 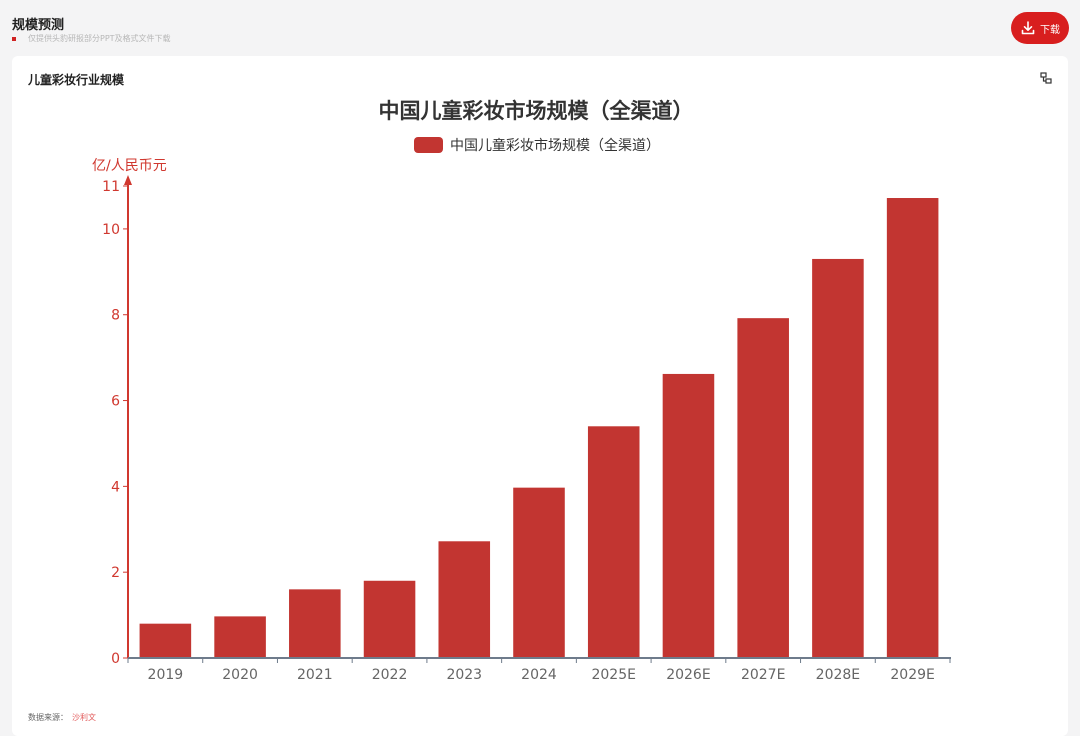 What do you see at coordinates (540, 26) in the screenshot?
I see `top-bar: 规模预测 仅提供头豹研报部分PPT及格式文件下载 下载` at bounding box center [540, 26].